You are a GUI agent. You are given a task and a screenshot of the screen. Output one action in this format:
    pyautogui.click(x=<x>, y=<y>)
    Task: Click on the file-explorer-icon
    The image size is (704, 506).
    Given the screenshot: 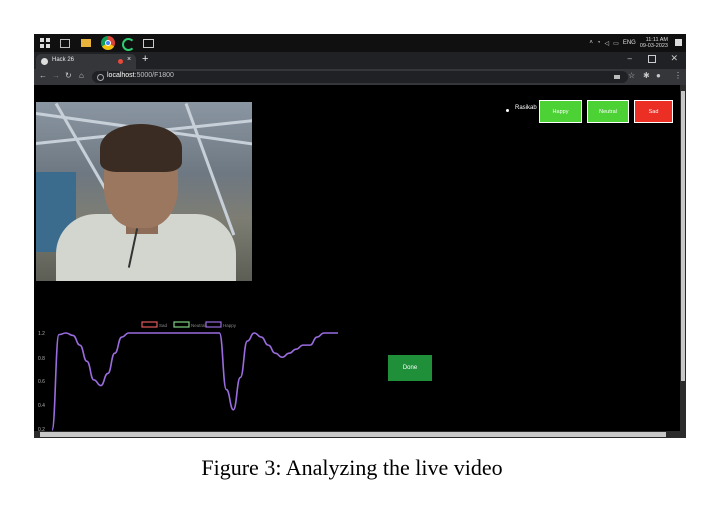 What is the action you would take?
    pyautogui.click(x=86, y=43)
    